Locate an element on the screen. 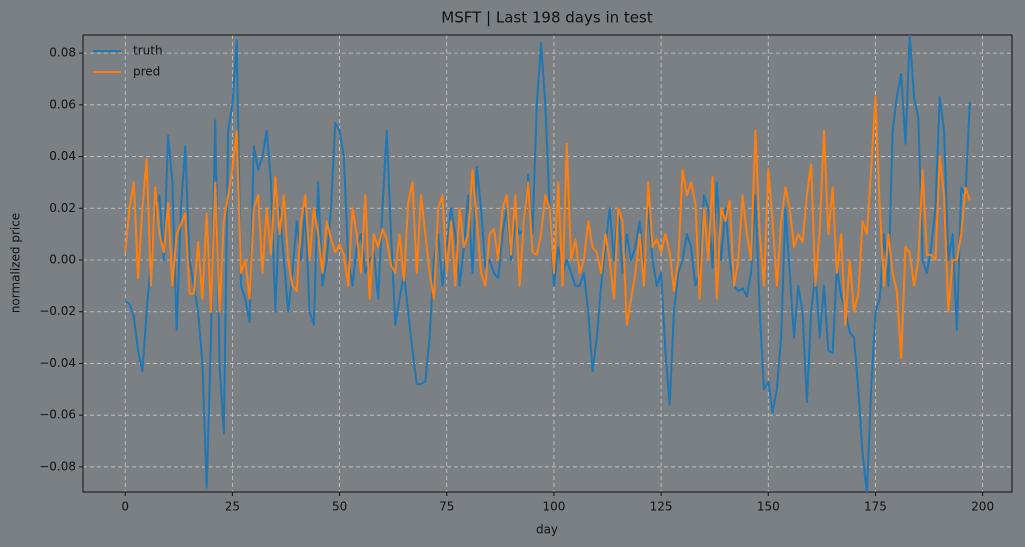  legend-label: truth is located at coordinates (148, 51).